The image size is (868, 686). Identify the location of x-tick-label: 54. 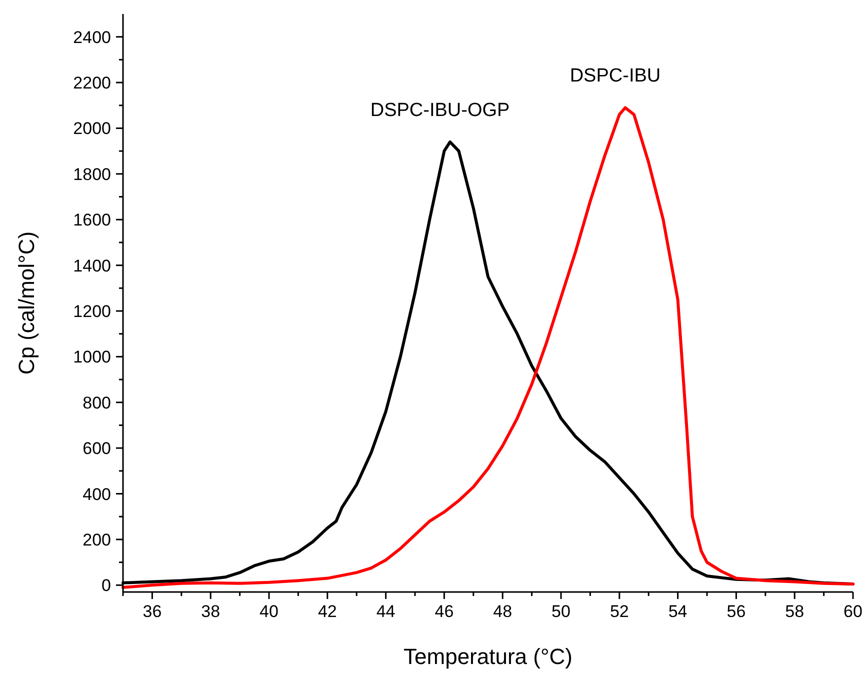
(678, 611).